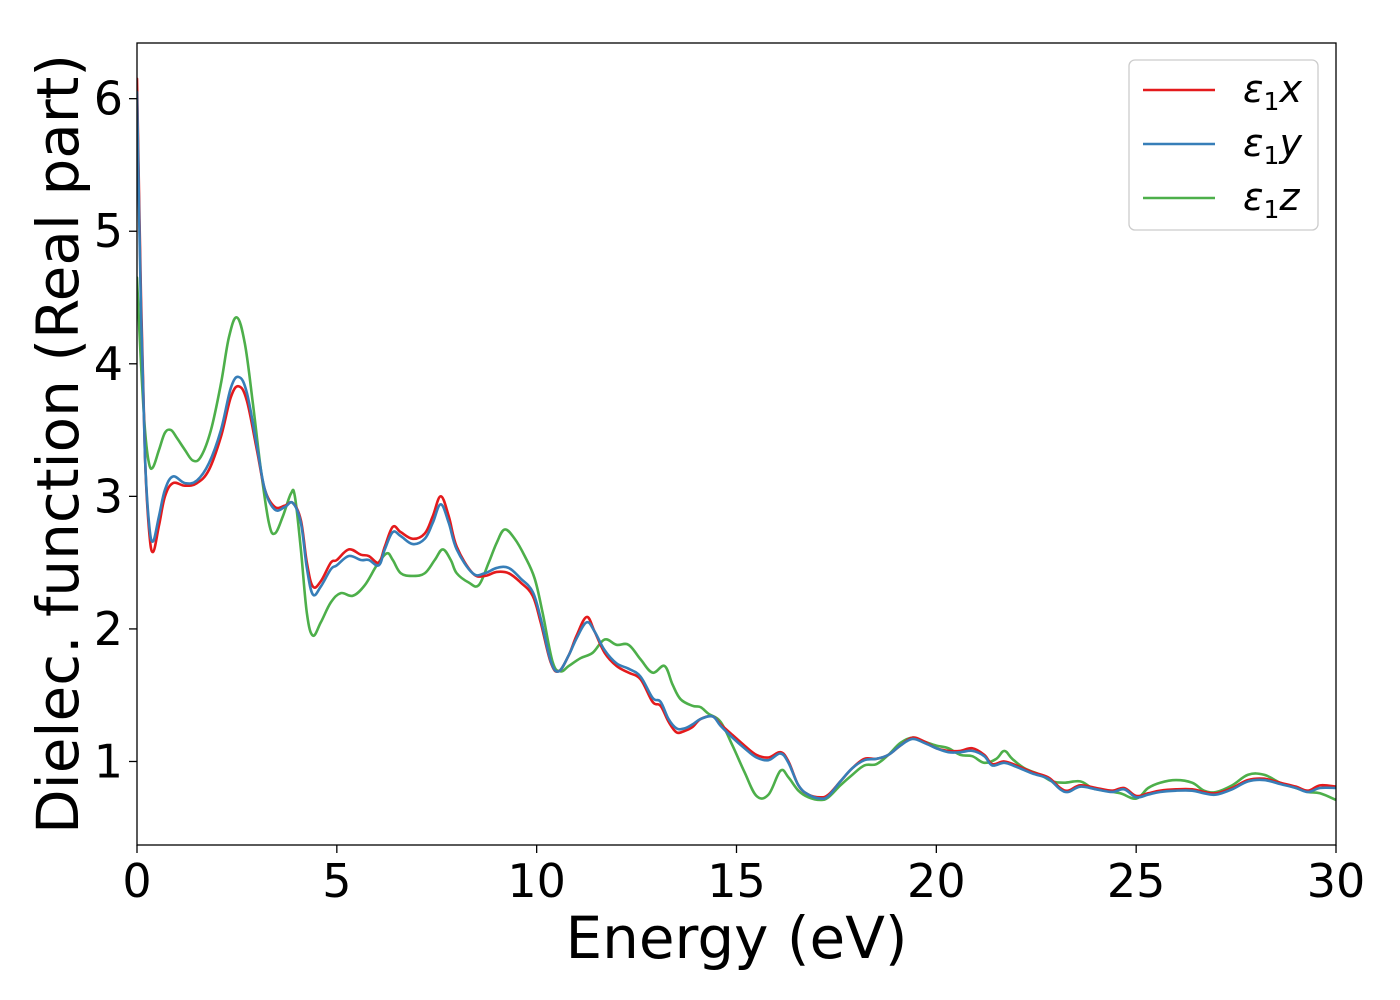 Image resolution: width=1400 pixels, height=1000 pixels. I want to click on legend: ε1x ε1y ε1z, so click(1223, 145).